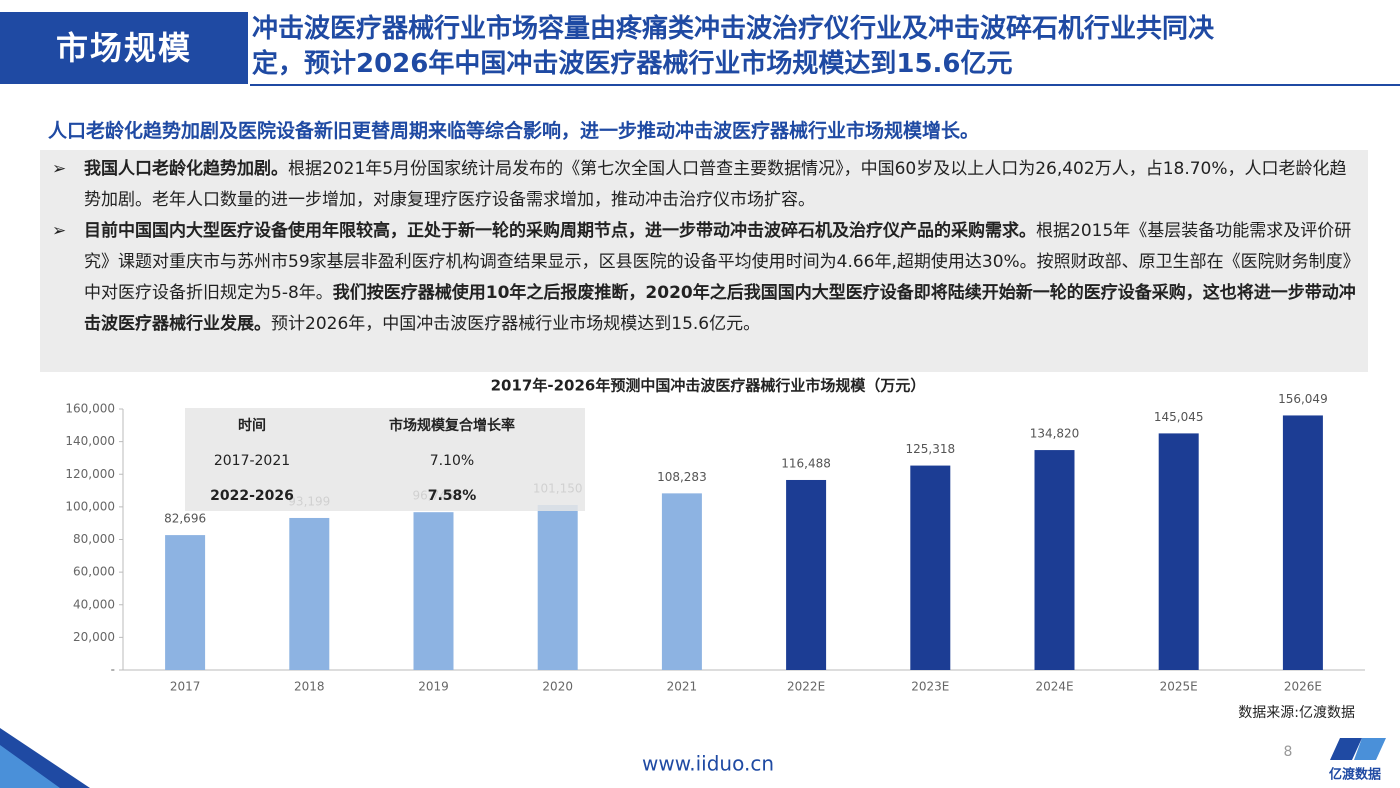 The width and height of the screenshot is (1400, 788). I want to click on table-cell: 2022-2026, so click(252, 496).